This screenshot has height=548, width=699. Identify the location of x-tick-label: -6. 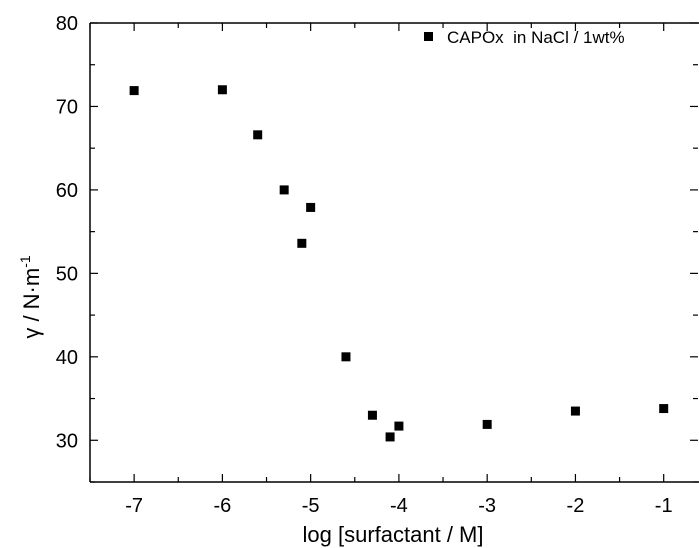
(222, 506).